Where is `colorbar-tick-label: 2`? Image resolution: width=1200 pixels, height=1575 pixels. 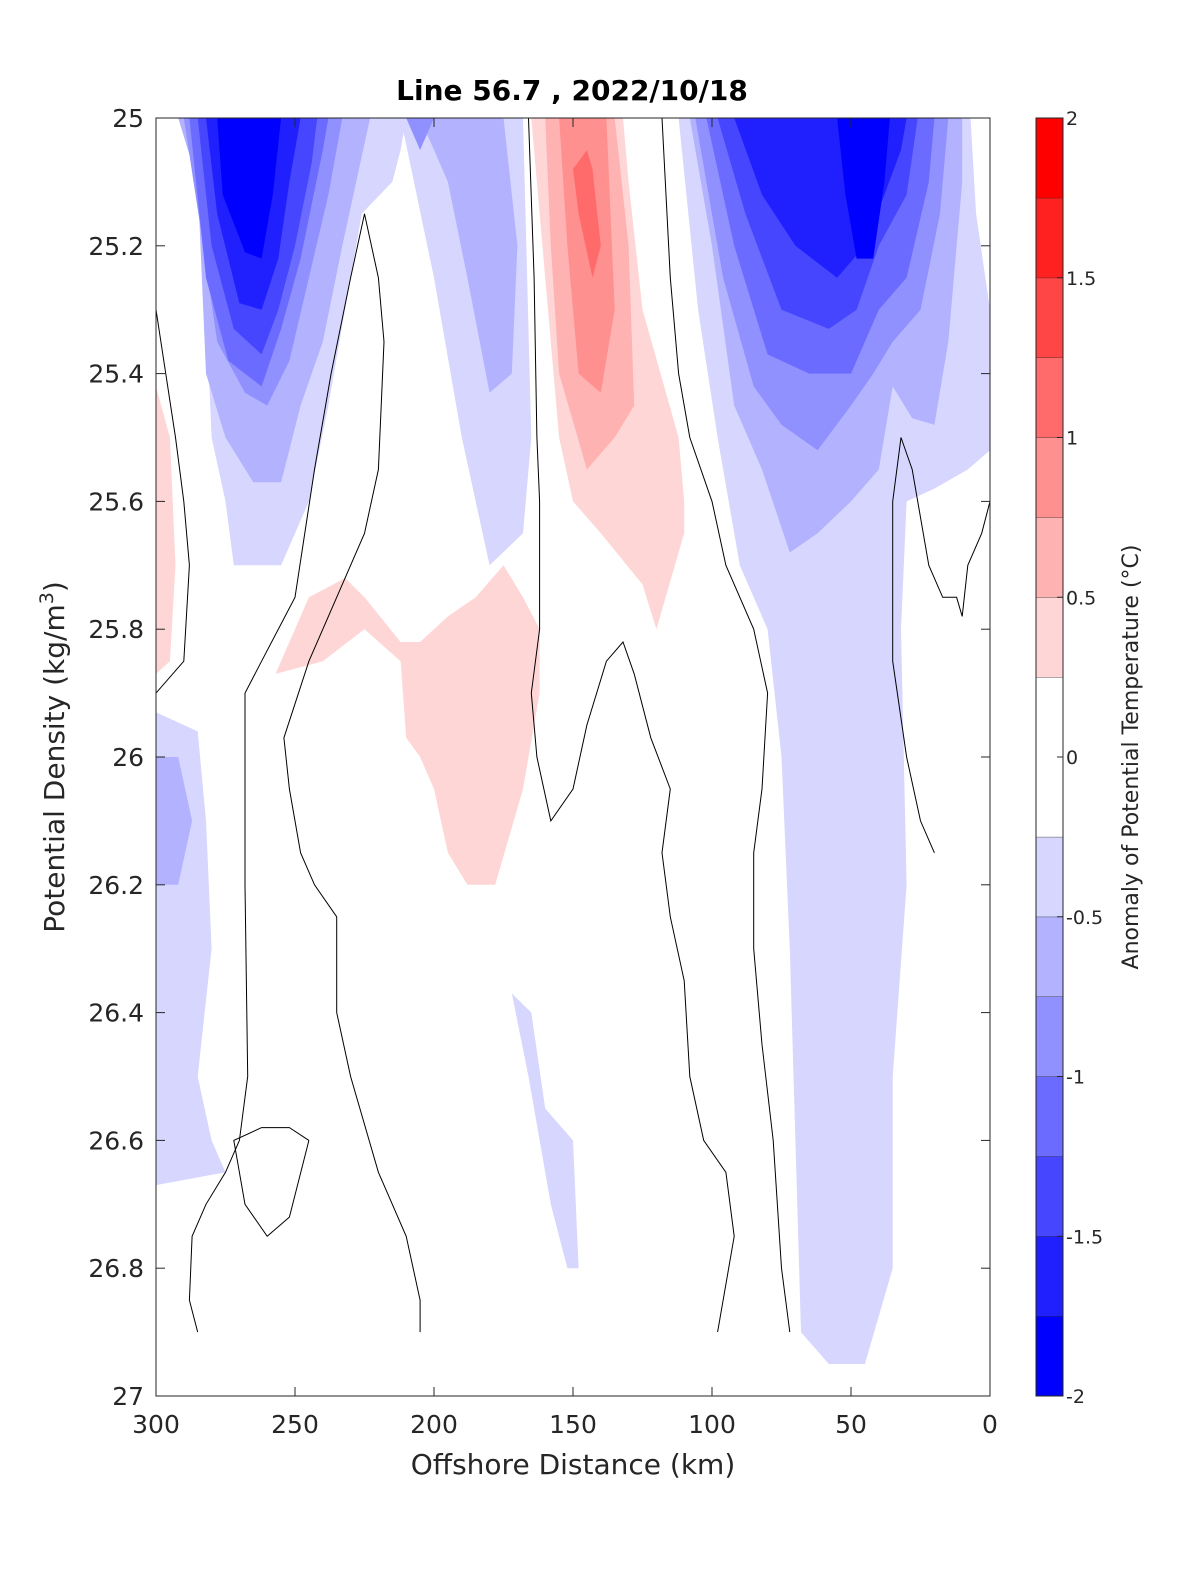 colorbar-tick-label: 2 is located at coordinates (1072, 119).